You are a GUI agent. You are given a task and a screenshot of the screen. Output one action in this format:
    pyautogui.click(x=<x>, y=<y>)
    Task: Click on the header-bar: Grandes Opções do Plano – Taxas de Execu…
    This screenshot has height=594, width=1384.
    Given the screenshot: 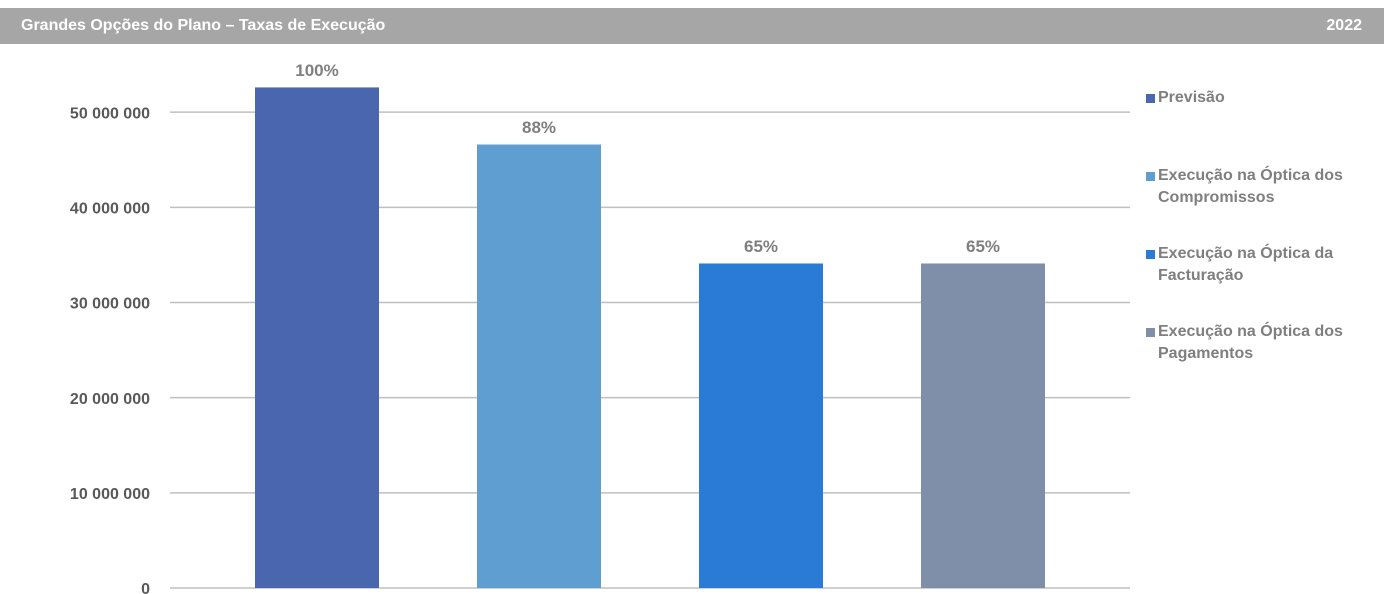 What is the action you would take?
    pyautogui.click(x=692, y=26)
    